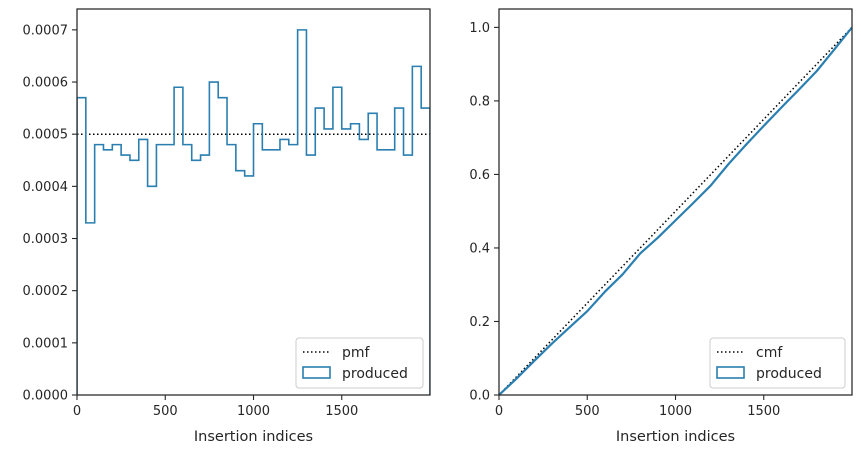  I want to click on y-tick-label: 1.0, so click(479, 28).